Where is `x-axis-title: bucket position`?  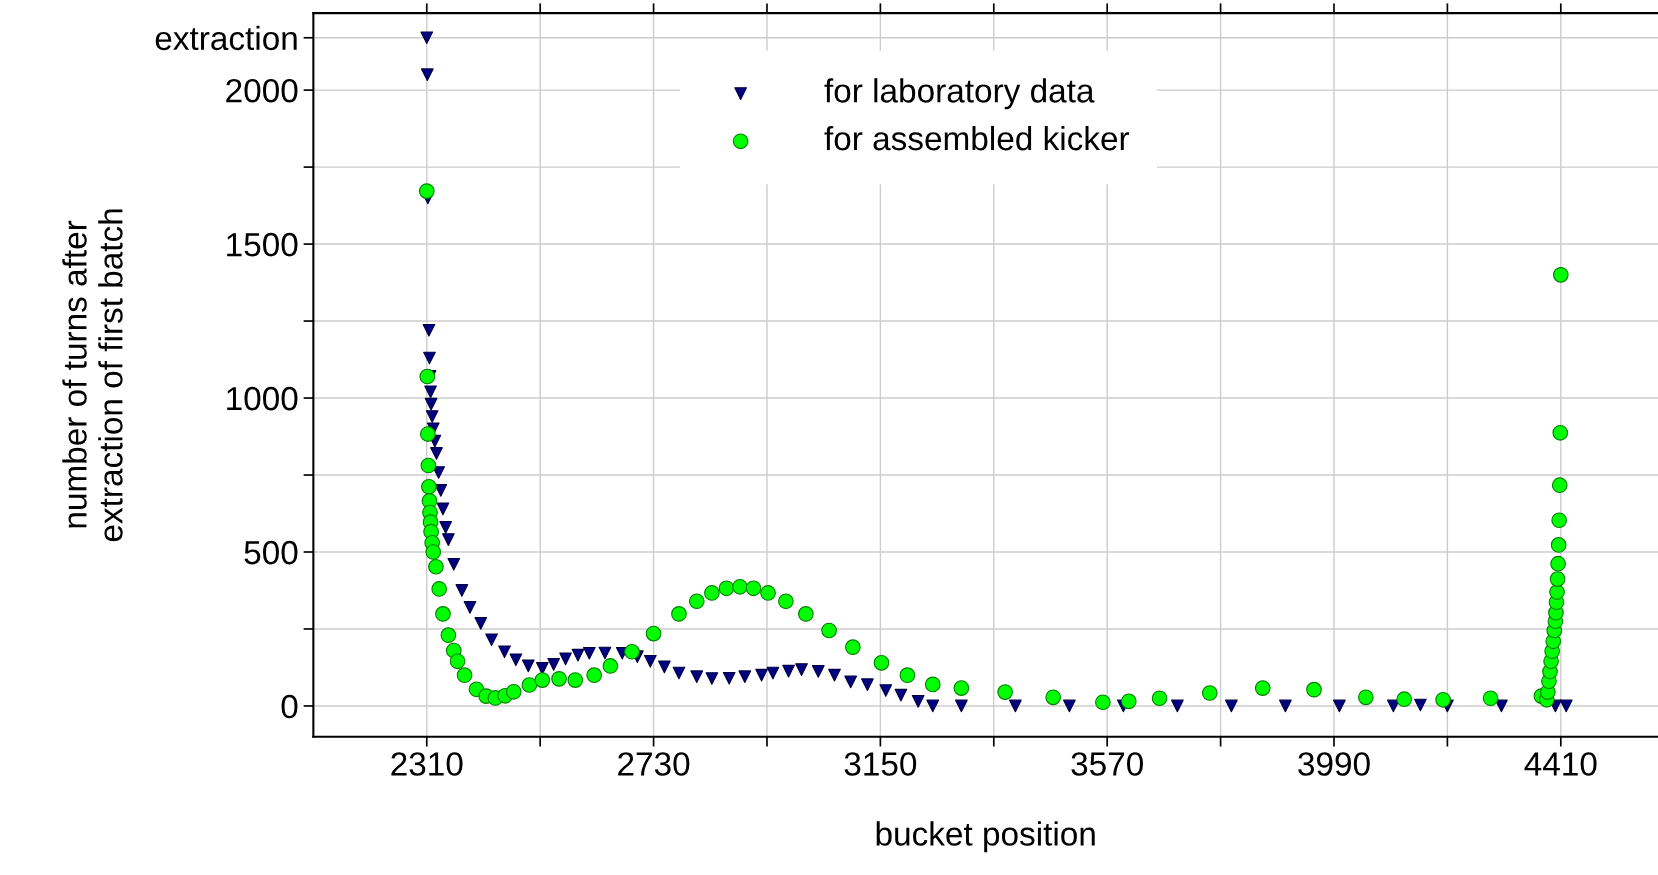
x-axis-title: bucket position is located at coordinates (985, 837).